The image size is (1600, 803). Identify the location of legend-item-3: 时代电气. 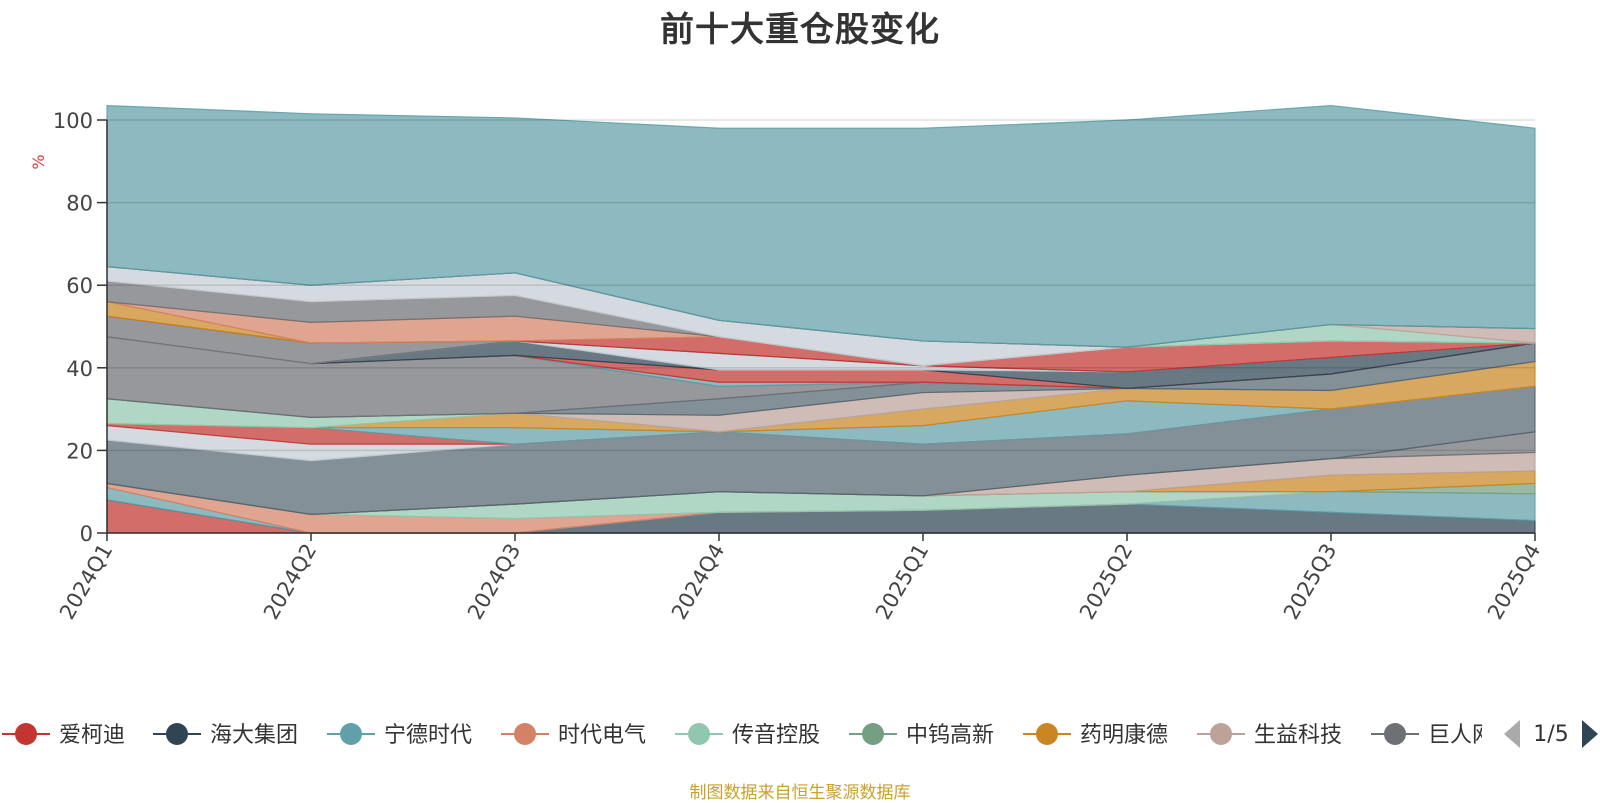
(573, 735).